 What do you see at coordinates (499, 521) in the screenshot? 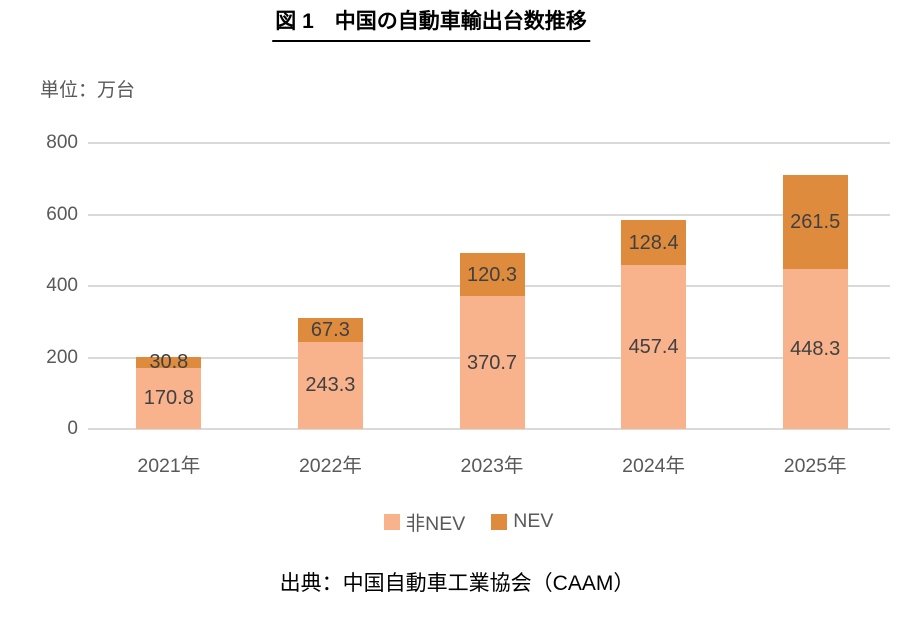
I see `legend-swatch-nev` at bounding box center [499, 521].